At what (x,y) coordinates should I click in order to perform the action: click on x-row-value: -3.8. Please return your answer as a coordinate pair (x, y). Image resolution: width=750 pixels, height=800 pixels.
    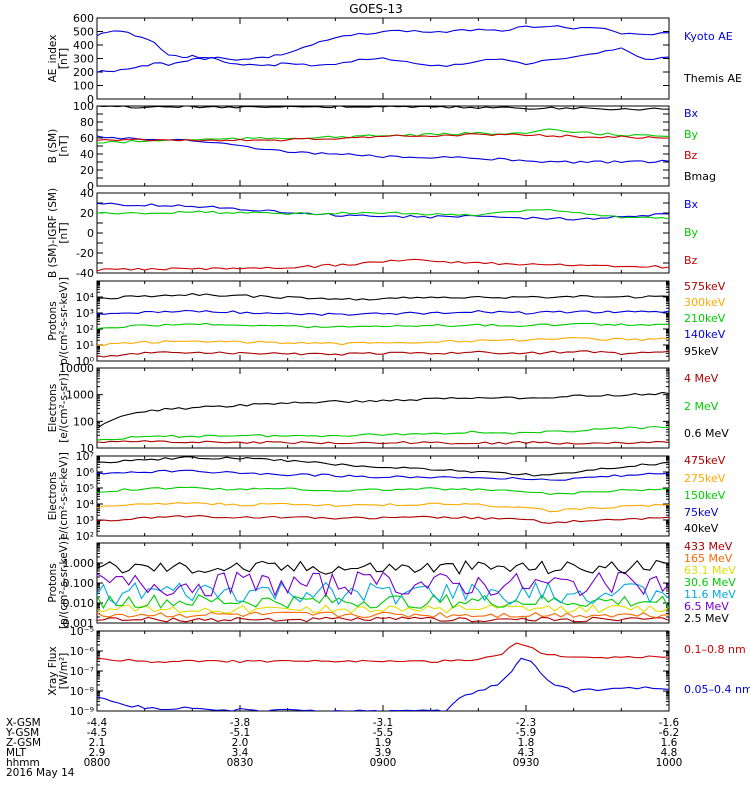
    Looking at the image, I should click on (240, 723).